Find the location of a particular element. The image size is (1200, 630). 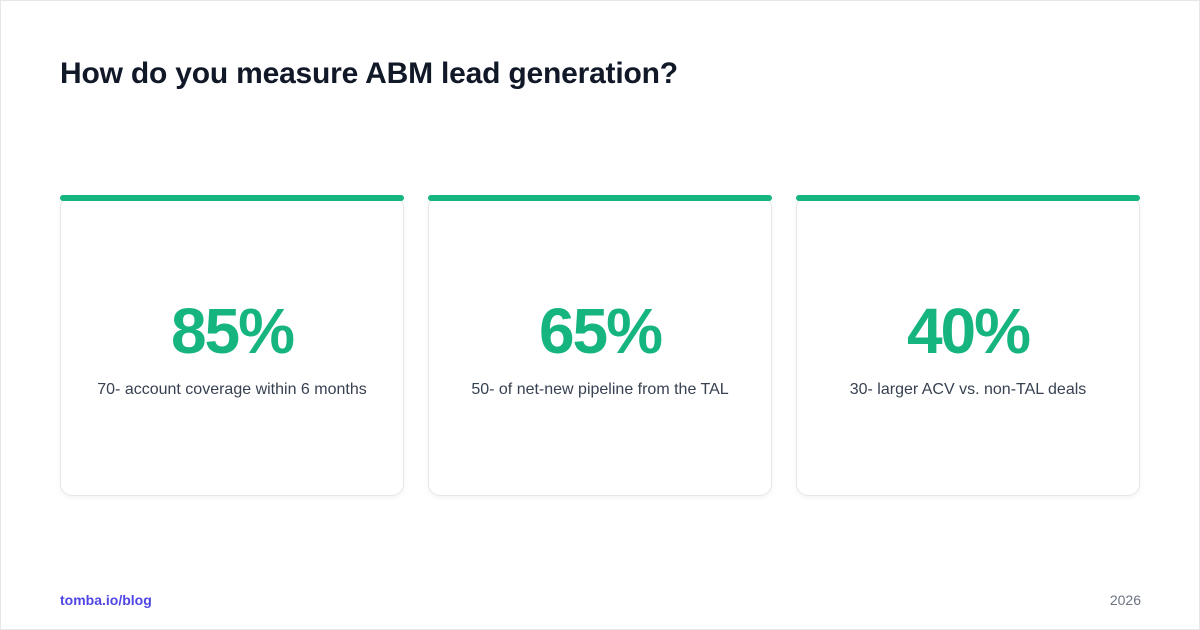

metric-card: 85% 70- account coverage within 6 months is located at coordinates (232, 345).